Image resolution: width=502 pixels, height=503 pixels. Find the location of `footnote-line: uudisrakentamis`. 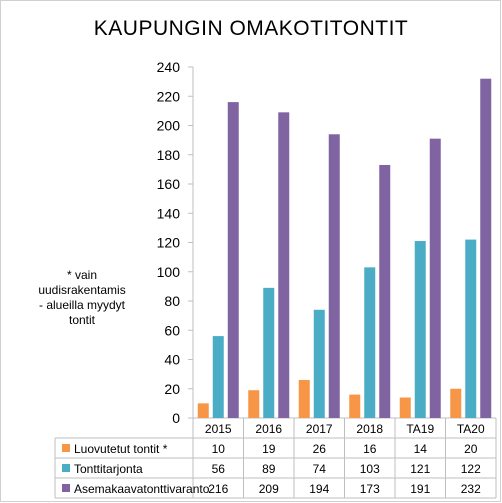

footnote-line: uudisrakentamis is located at coordinates (82, 290).